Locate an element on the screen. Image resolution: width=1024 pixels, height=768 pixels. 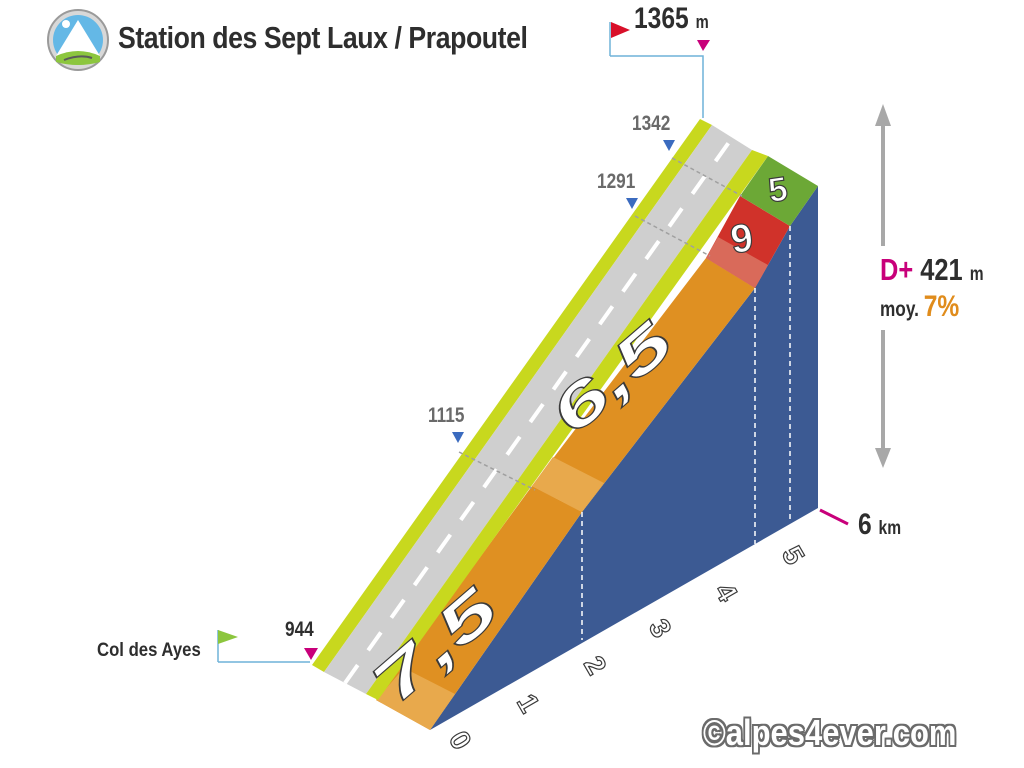
distance-value: 6 is located at coordinates (865, 524).